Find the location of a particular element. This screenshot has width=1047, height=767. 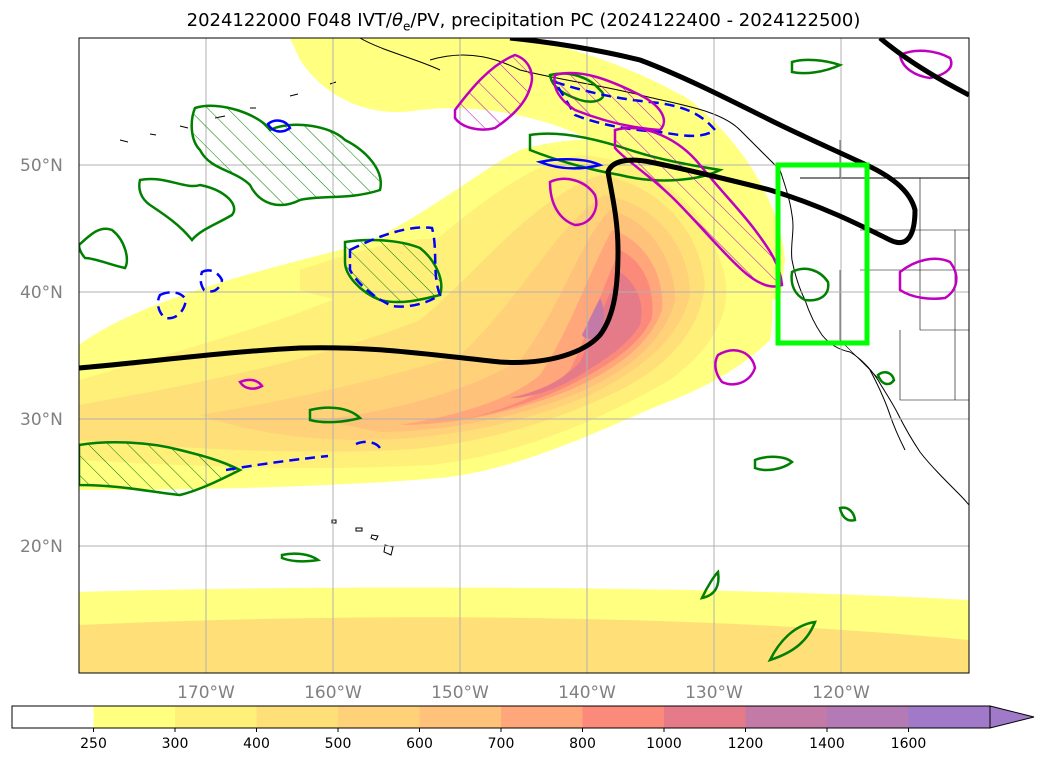

ivt-band-south-inner is located at coordinates (524, 645).